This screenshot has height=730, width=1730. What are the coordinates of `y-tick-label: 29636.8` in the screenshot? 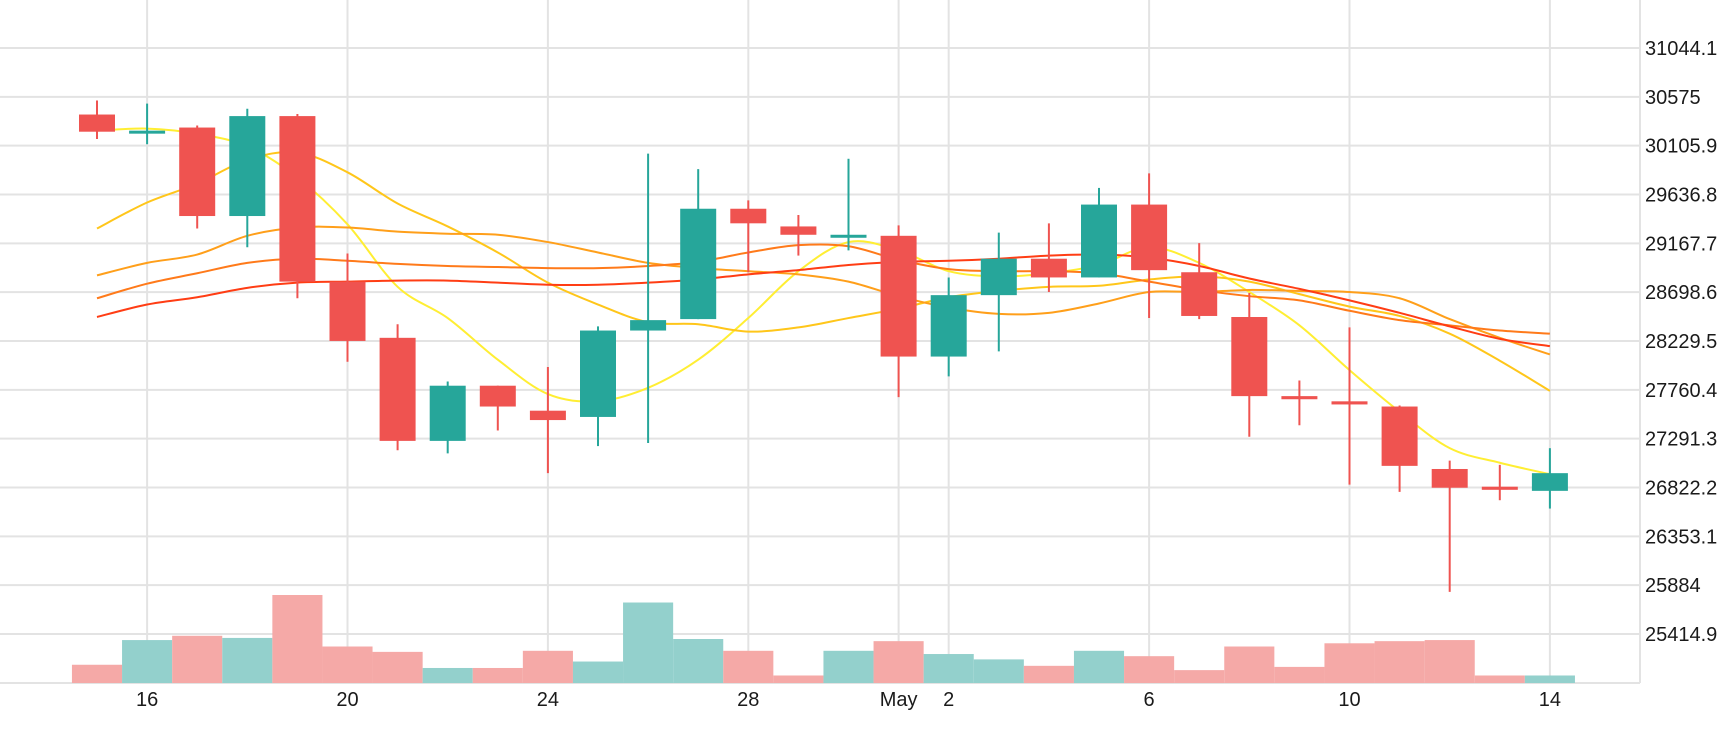 It's located at (1681, 196).